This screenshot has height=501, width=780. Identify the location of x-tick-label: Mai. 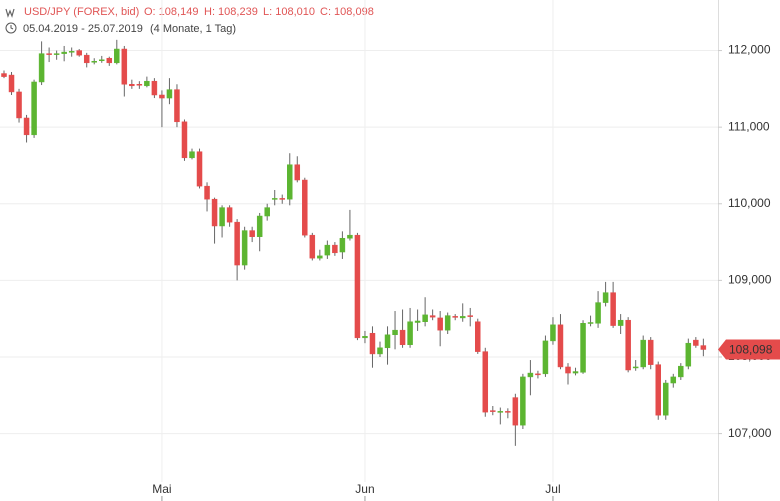
(161, 489).